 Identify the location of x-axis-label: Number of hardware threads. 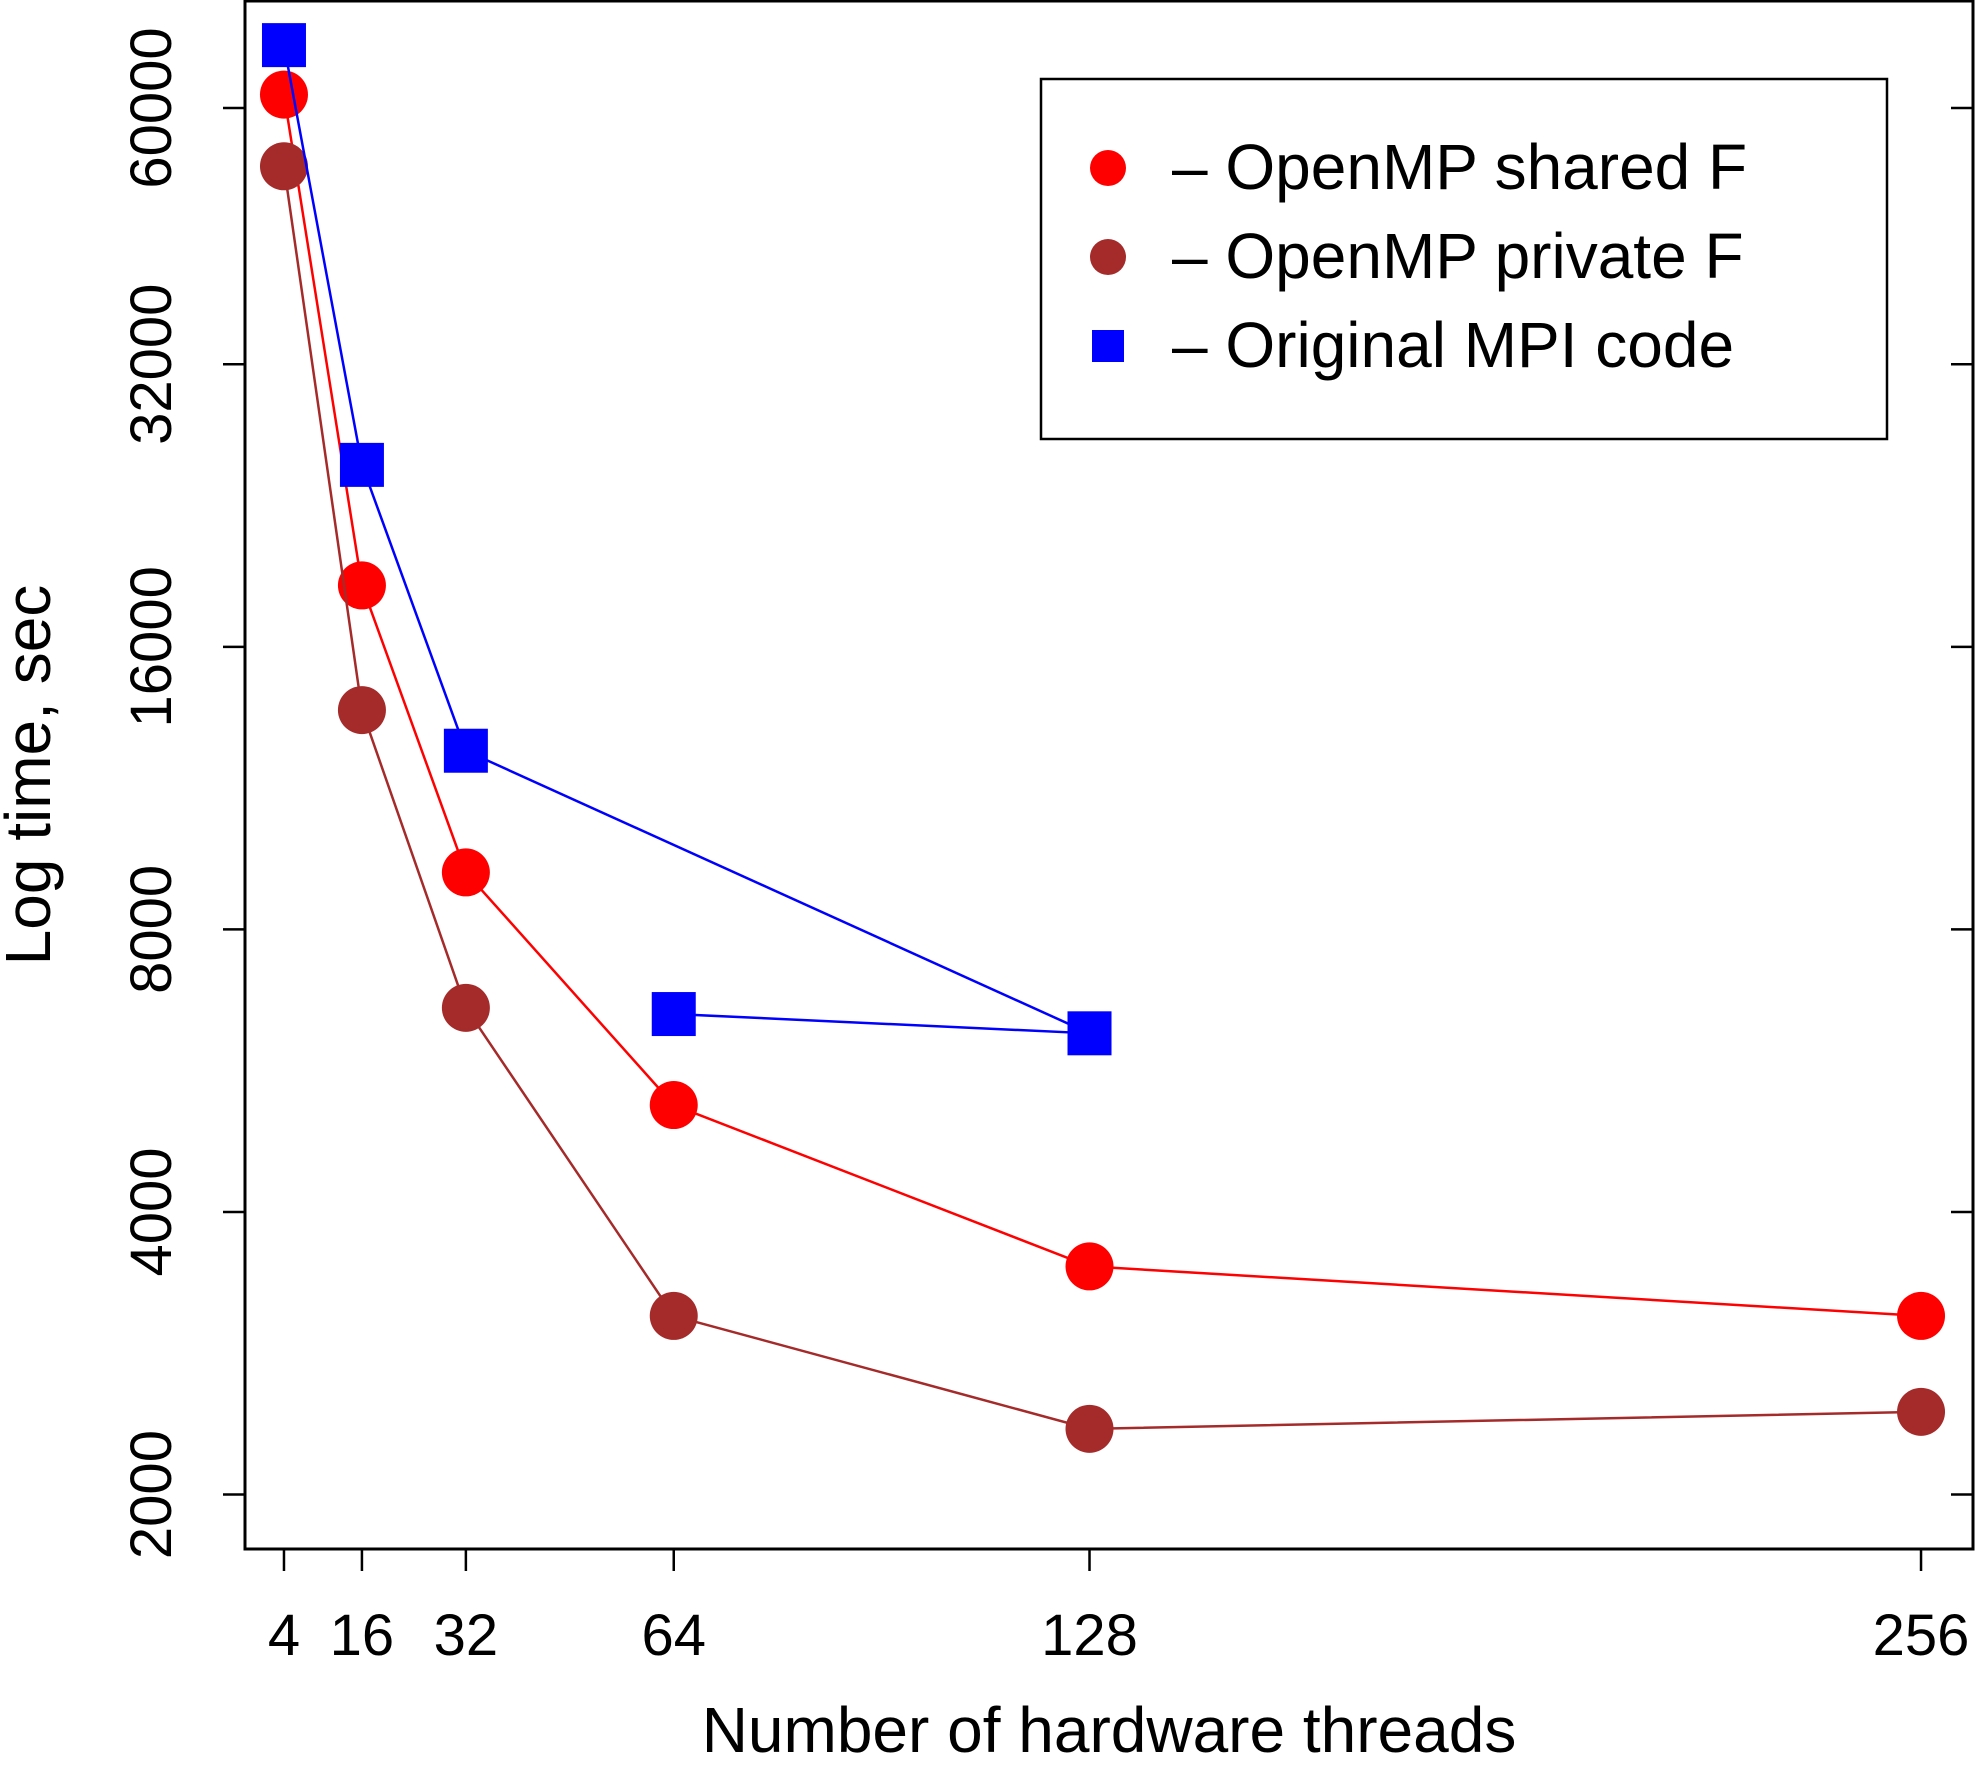
(1109, 1730).